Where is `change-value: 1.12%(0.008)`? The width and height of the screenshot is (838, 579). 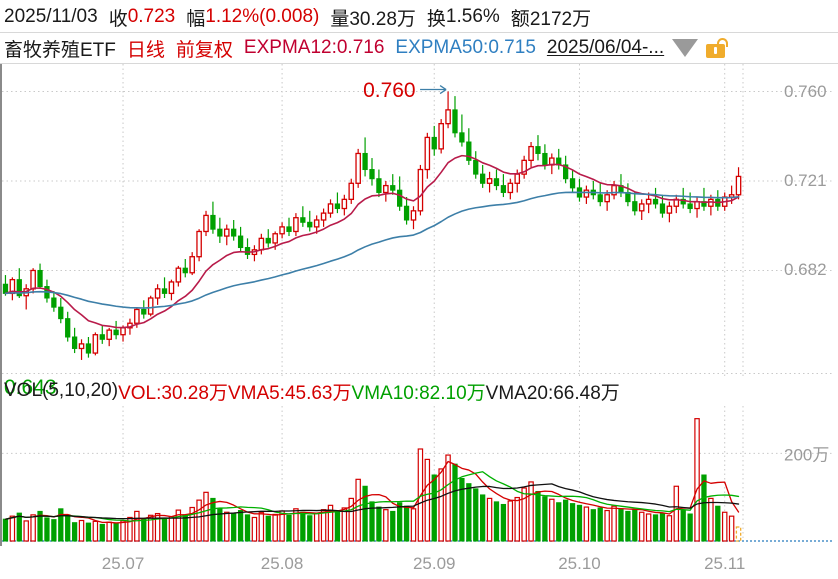 change-value: 1.12%(0.008) is located at coordinates (262, 16).